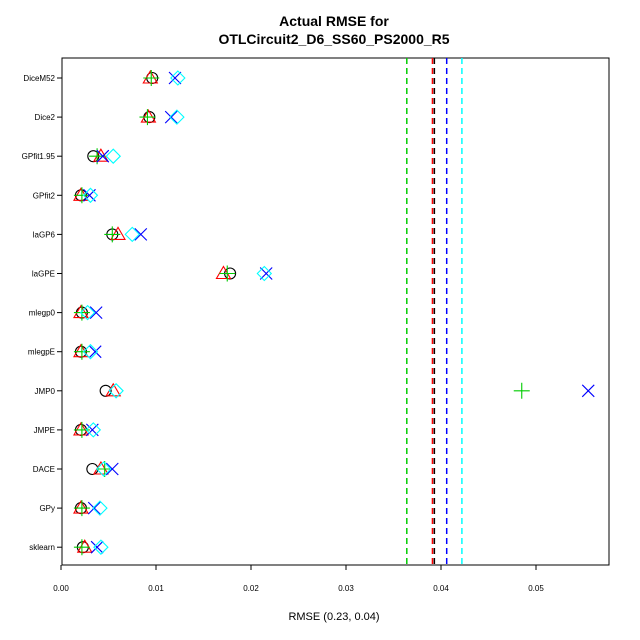  What do you see at coordinates (97, 547) in the screenshot?
I see `point-cross-sklearn` at bounding box center [97, 547].